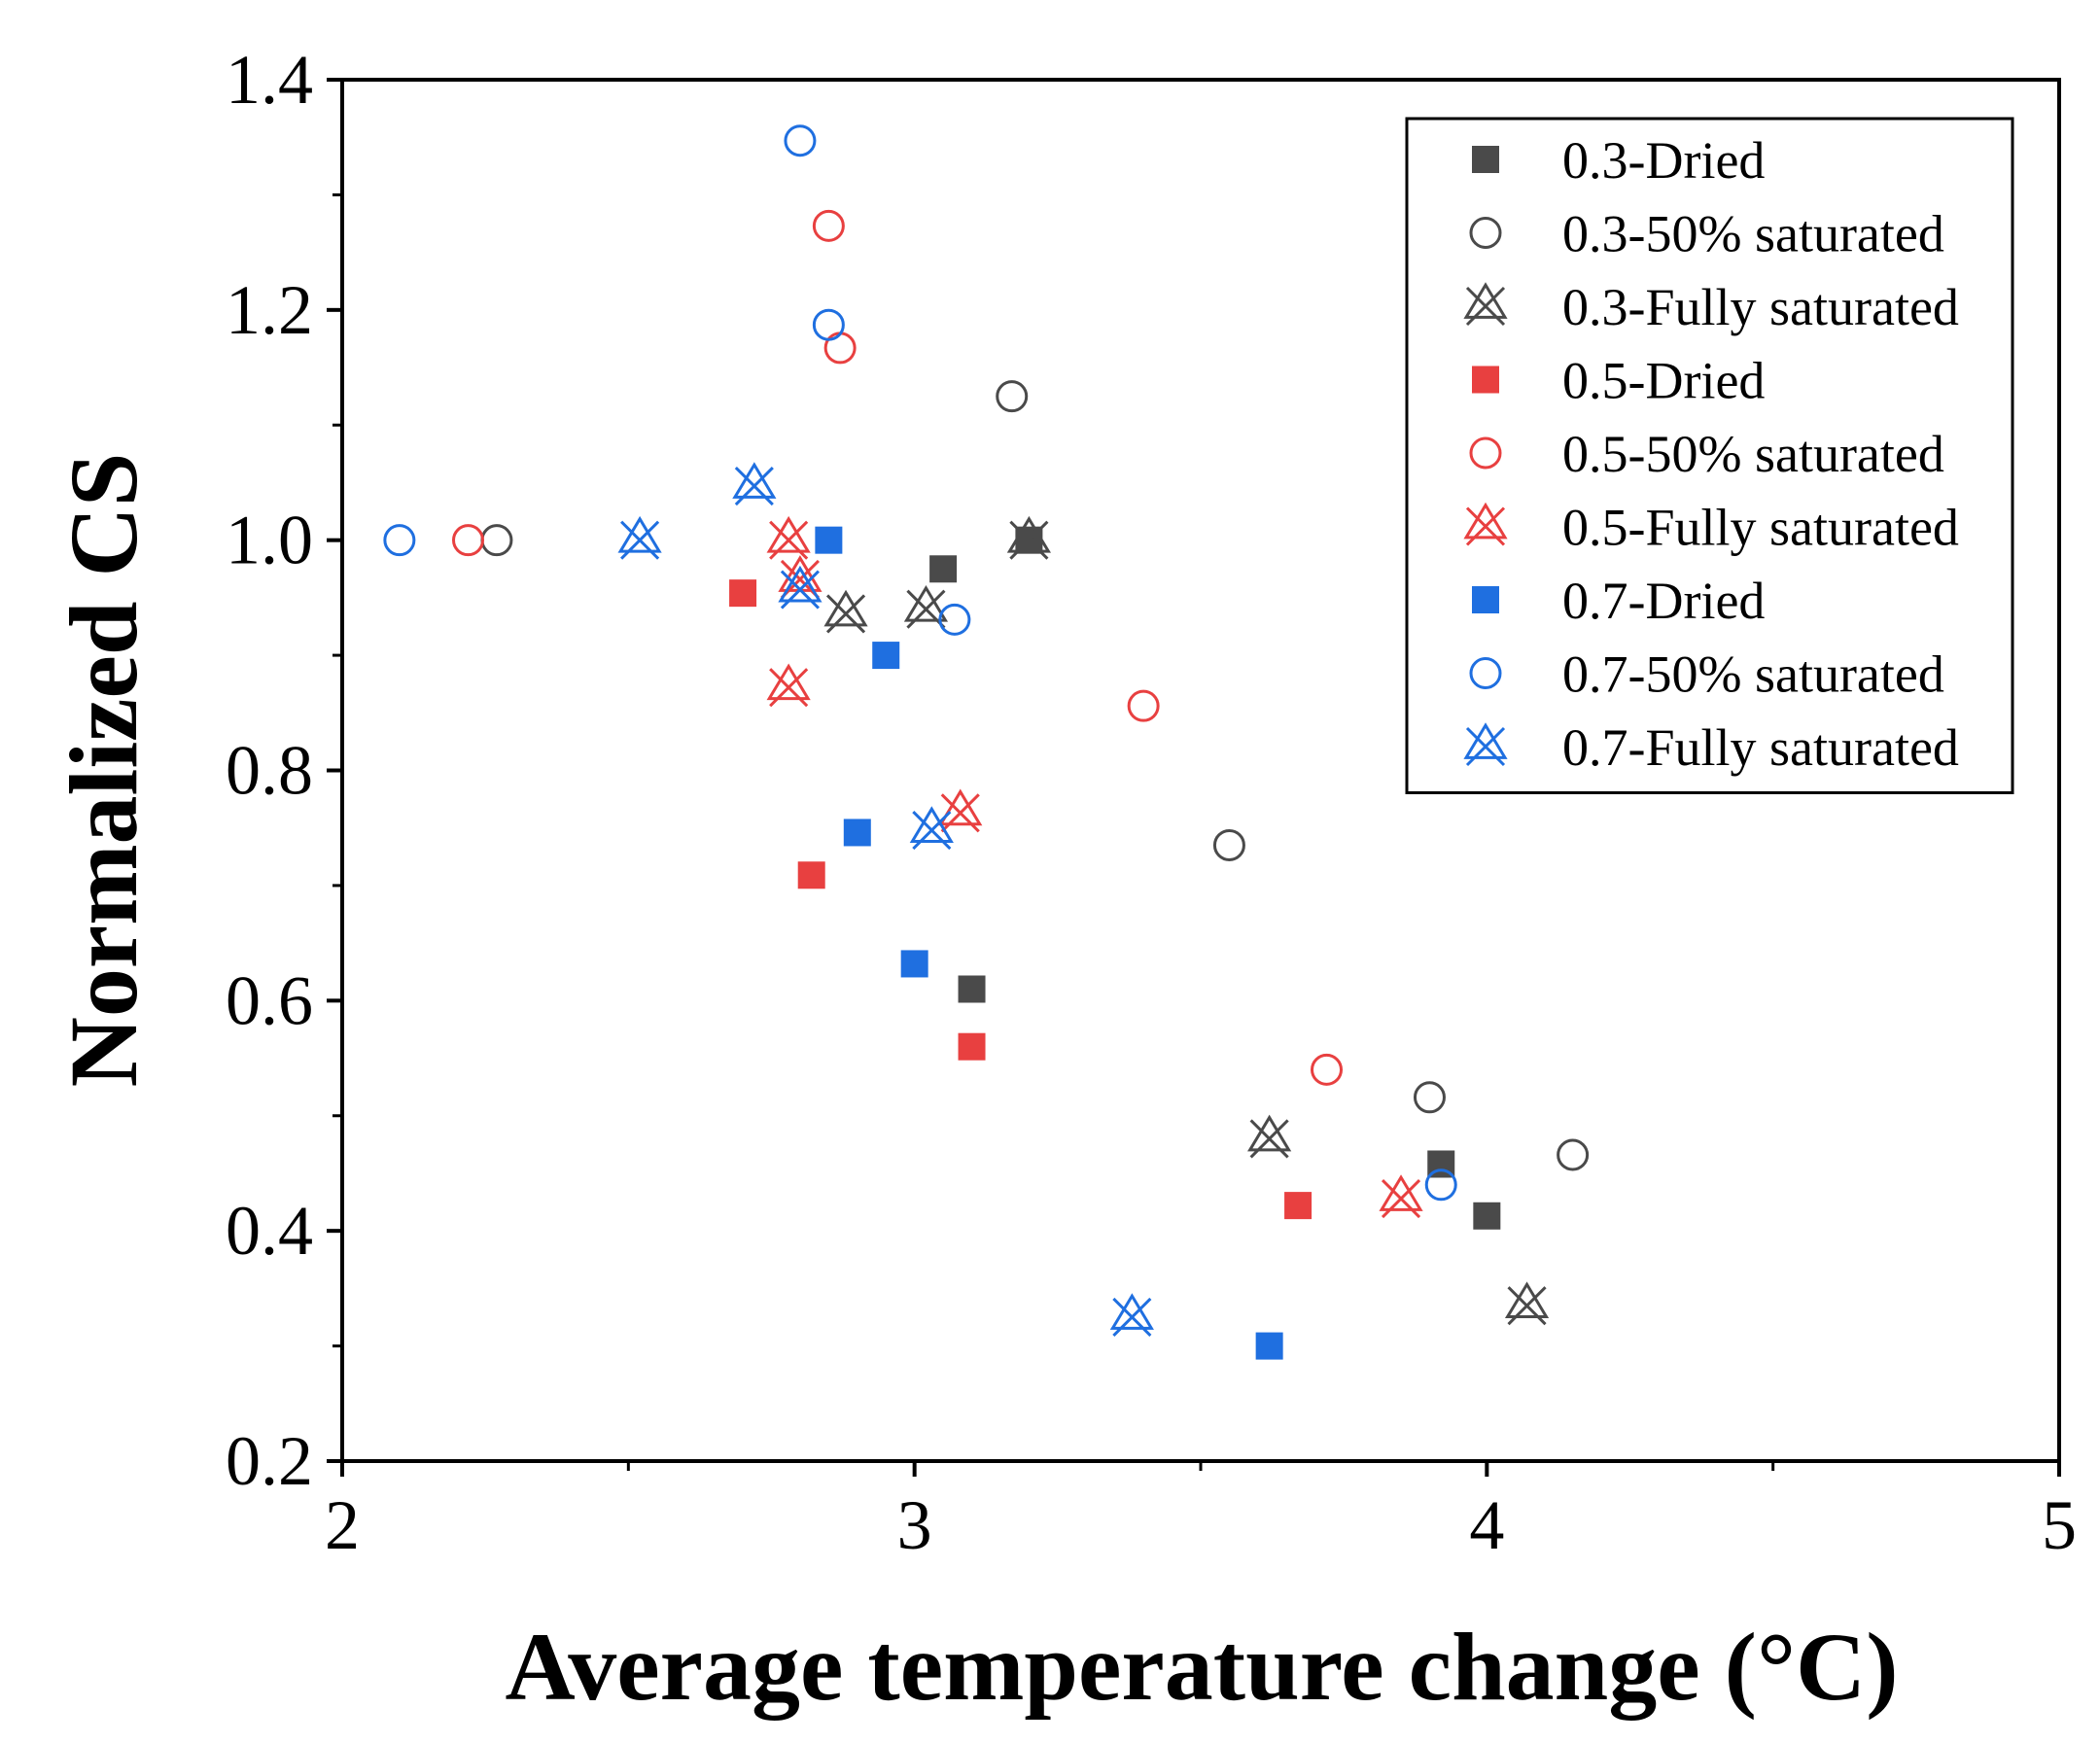 The width and height of the screenshot is (2100, 1743). Describe the element at coordinates (1760, 748) in the screenshot. I see `legend-label-9: 0.7-Fully saturated` at that location.